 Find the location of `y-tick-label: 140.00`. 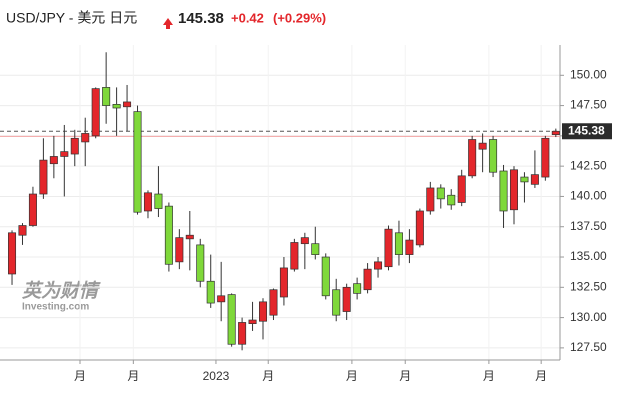

y-tick-label: 140.00 is located at coordinates (588, 196).